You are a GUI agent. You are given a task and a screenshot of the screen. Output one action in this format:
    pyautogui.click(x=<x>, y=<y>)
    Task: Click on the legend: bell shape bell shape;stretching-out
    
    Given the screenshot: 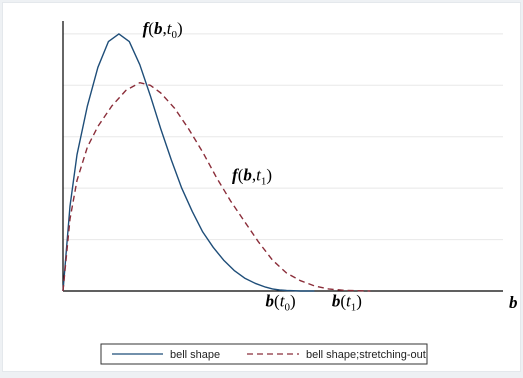 What is the action you would take?
    pyautogui.click(x=264, y=354)
    